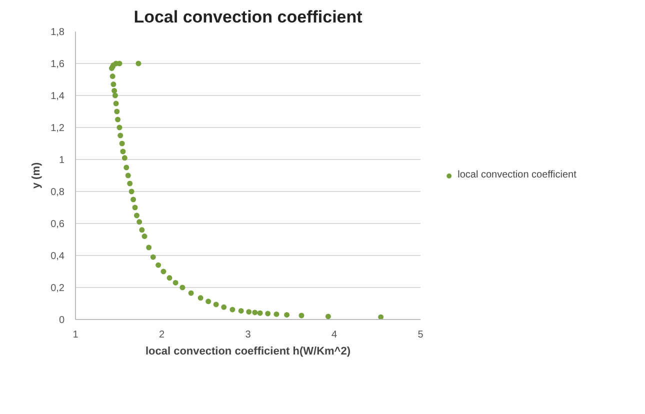 The height and width of the screenshot is (414, 645). I want to click on y-axis-title: y (m), so click(36, 175).